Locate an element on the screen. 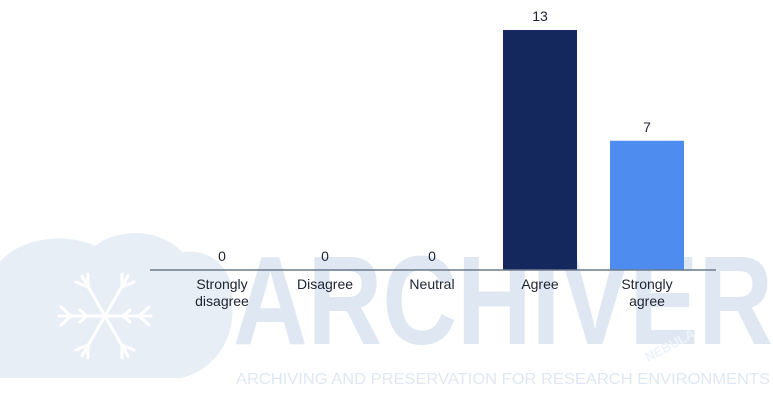 The height and width of the screenshot is (394, 773). x-tick-label-2: Neutral is located at coordinates (431, 284).